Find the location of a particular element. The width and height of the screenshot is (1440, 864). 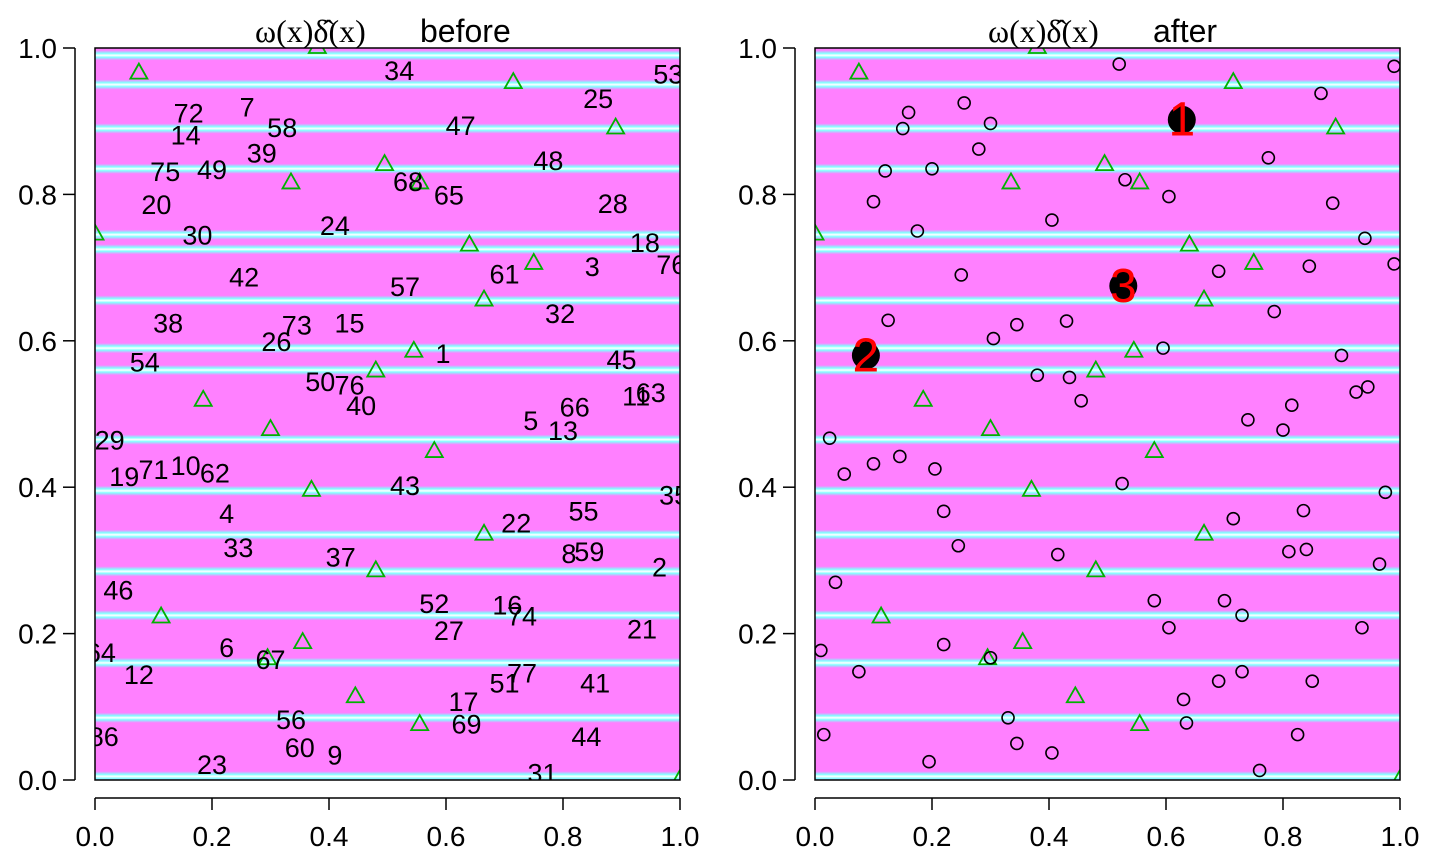

point-label: 76 is located at coordinates (349, 386).